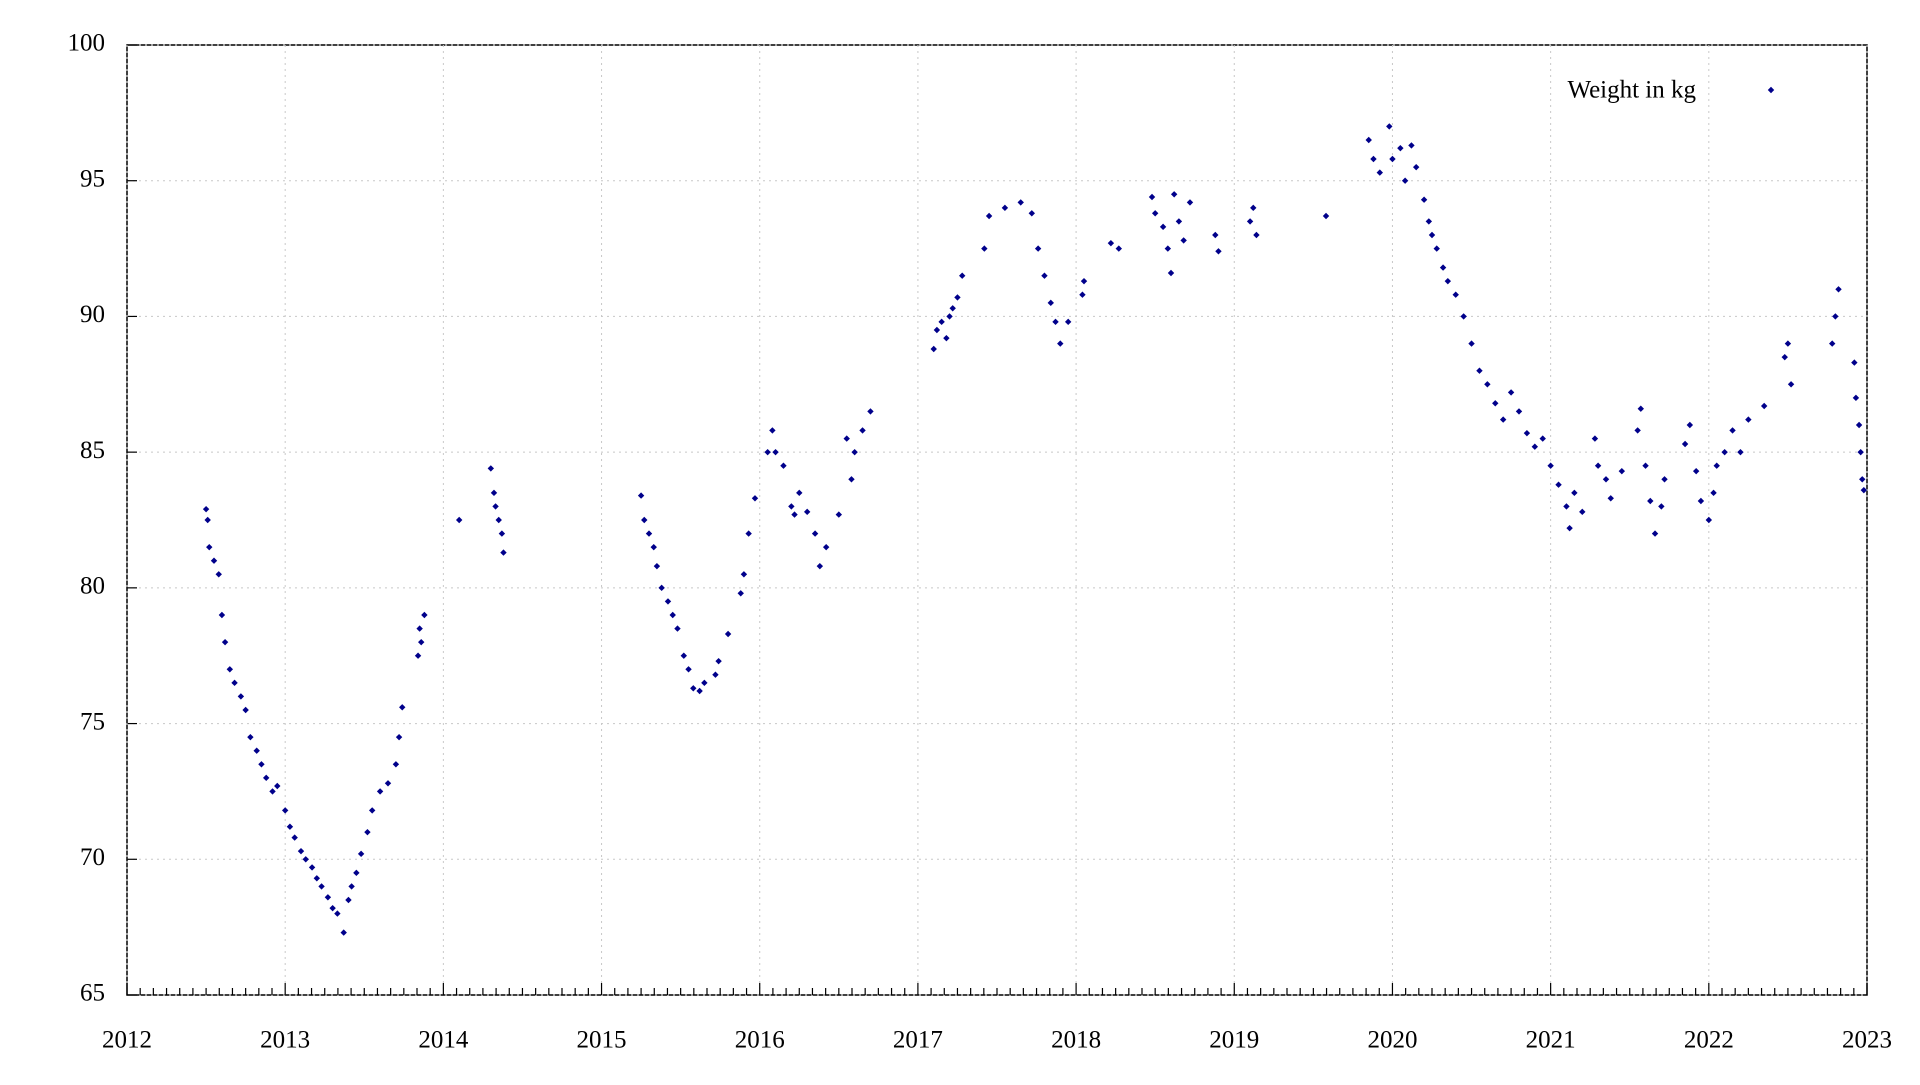 This screenshot has height=1085, width=1920. I want to click on y-tick-label: 95, so click(92, 178).